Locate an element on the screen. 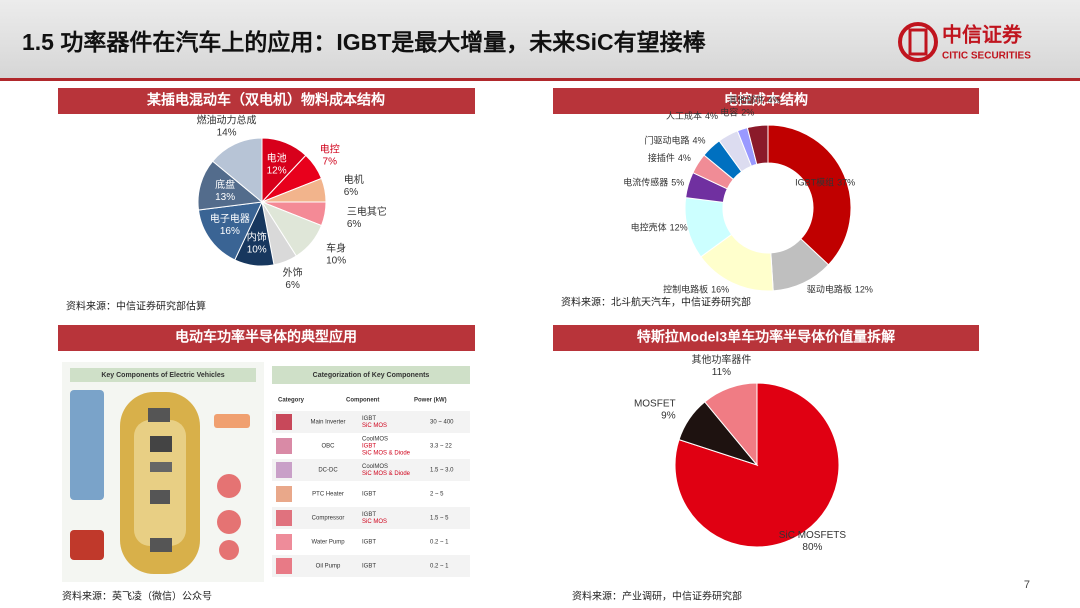  table-header-cell: Power (kW) is located at coordinates (430, 401).